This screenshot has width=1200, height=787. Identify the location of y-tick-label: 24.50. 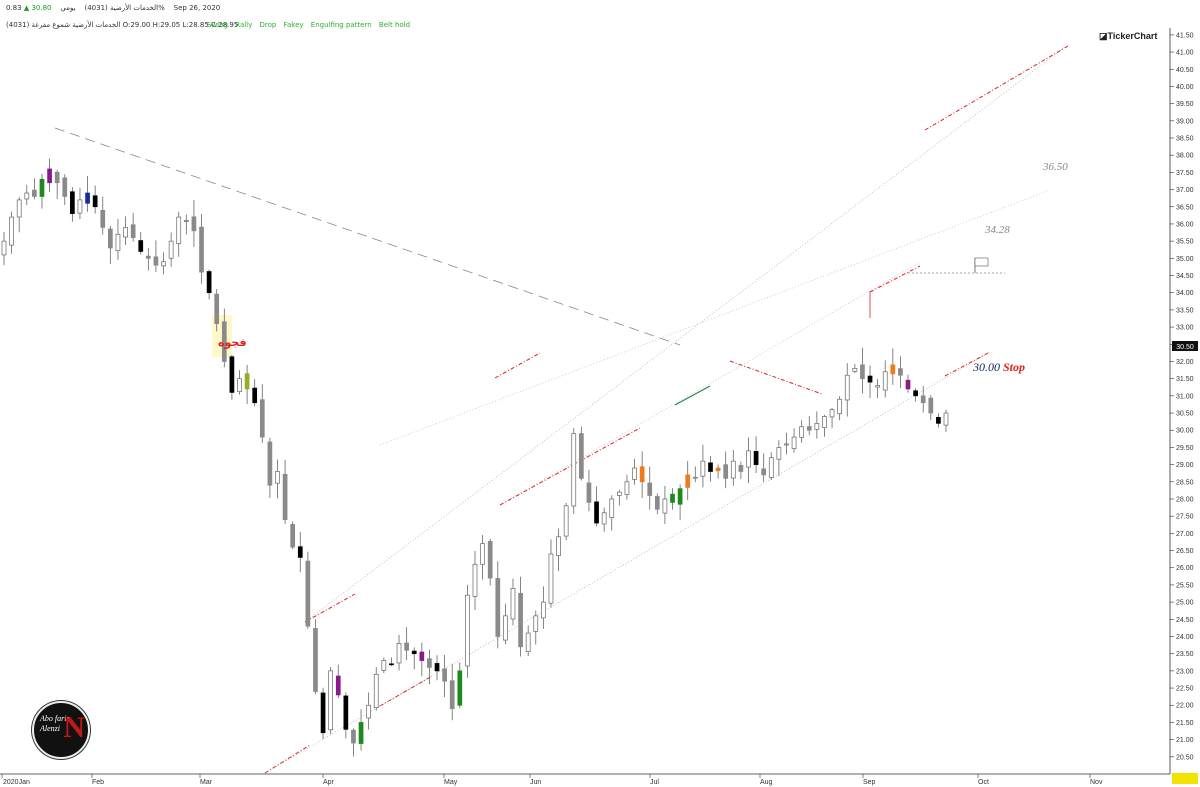
(1185, 620).